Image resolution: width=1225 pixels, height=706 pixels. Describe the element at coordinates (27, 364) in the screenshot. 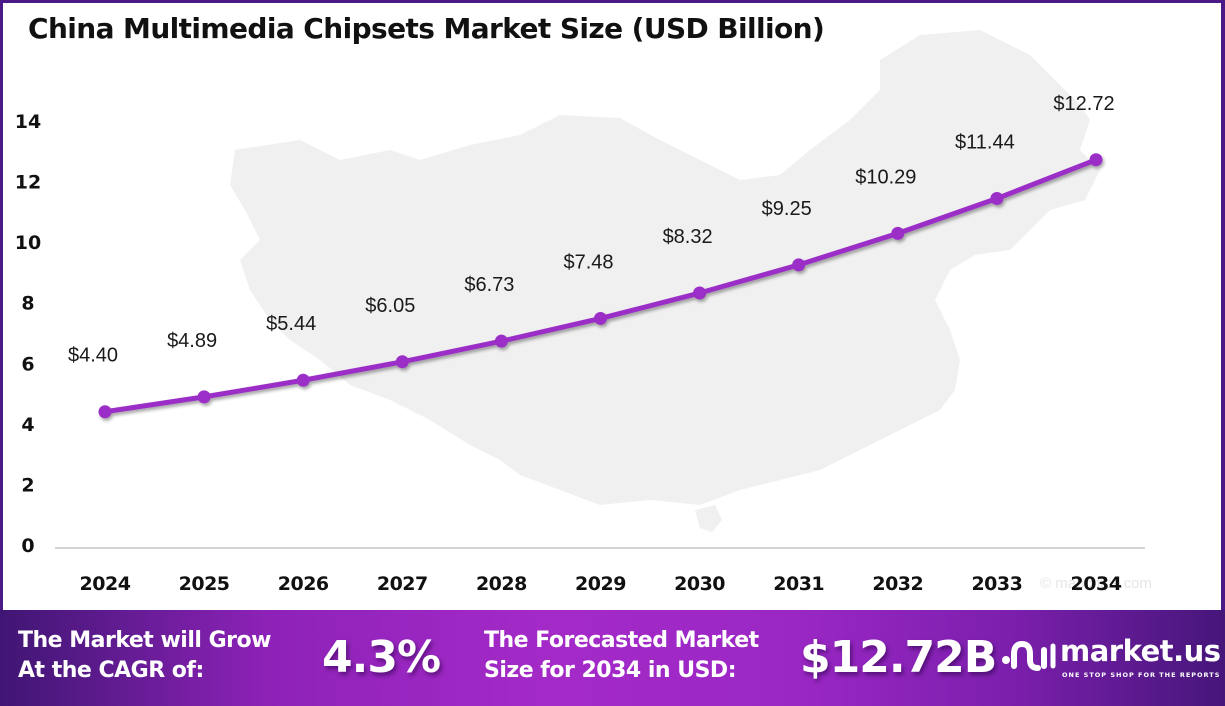

I see `y-tick-label: 6` at that location.